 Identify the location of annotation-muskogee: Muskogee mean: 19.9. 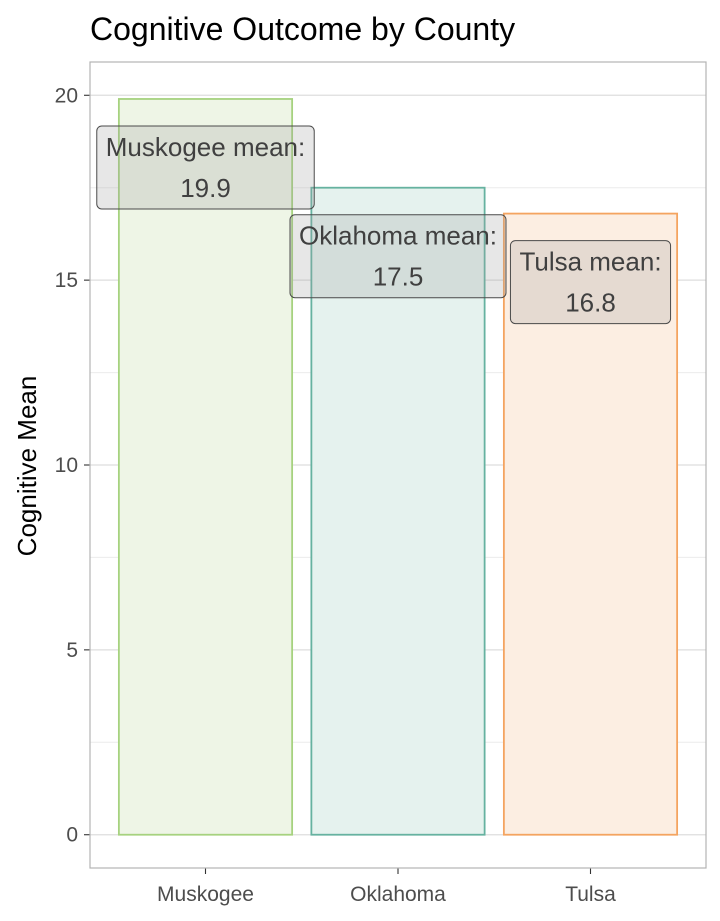
(205, 167).